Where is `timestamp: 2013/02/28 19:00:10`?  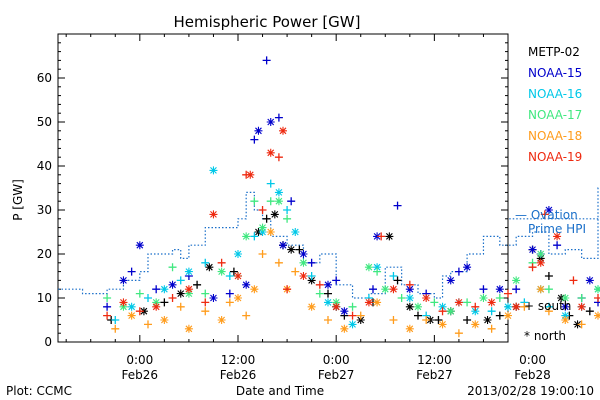
timestamp: 2013/02/28 19:00:10 is located at coordinates (530, 391).